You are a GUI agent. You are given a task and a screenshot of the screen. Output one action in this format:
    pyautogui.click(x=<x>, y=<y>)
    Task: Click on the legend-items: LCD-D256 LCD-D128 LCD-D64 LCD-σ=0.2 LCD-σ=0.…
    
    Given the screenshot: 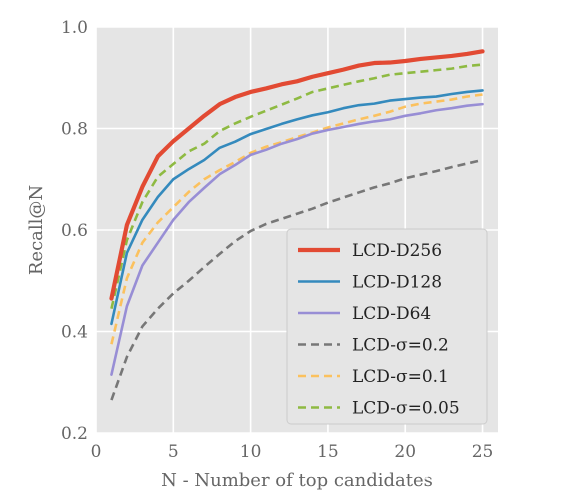 What is the action you would take?
    pyautogui.click(x=379, y=330)
    